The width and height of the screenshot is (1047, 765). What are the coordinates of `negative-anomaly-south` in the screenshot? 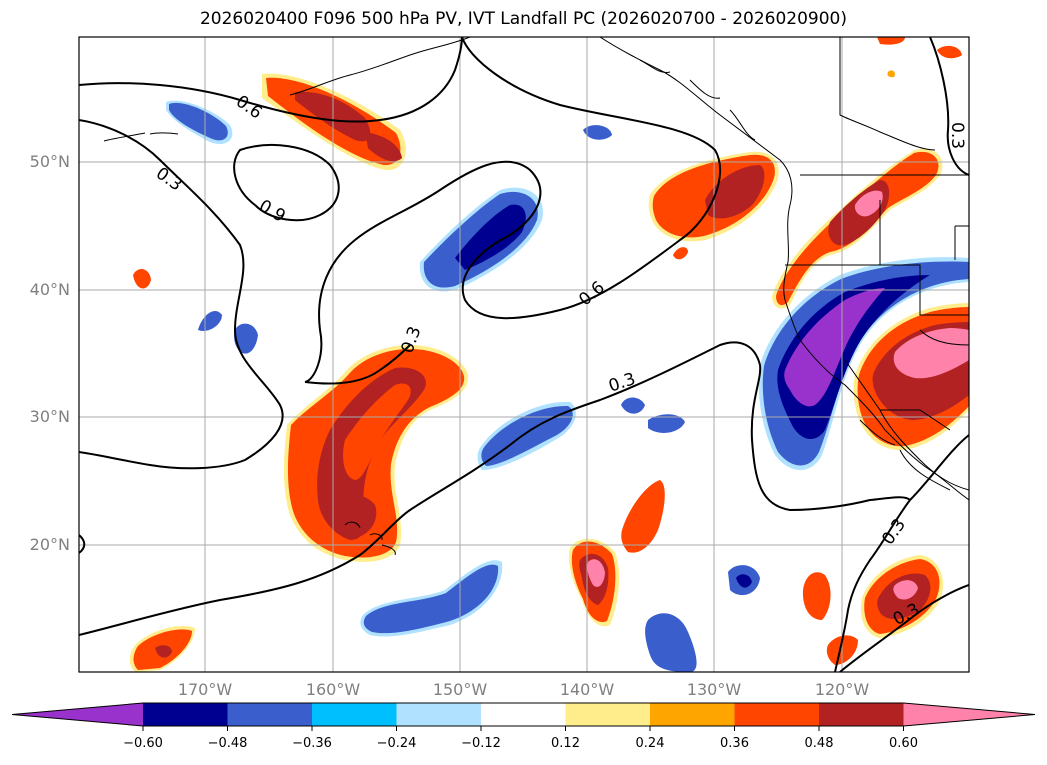 It's located at (528, 616).